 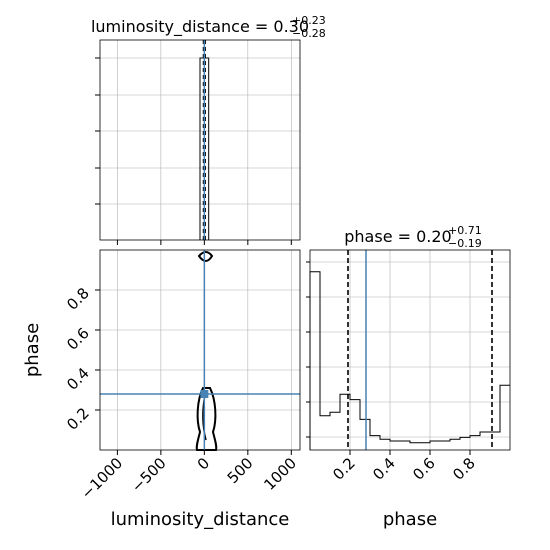 I want to click on contour-top, so click(x=205, y=256).